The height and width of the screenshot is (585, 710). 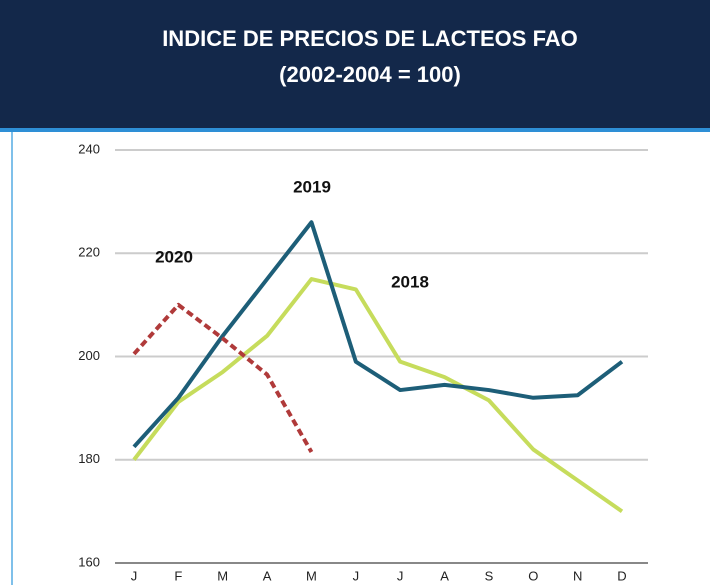 What do you see at coordinates (89, 148) in the screenshot?
I see `y-tick-label: 240` at bounding box center [89, 148].